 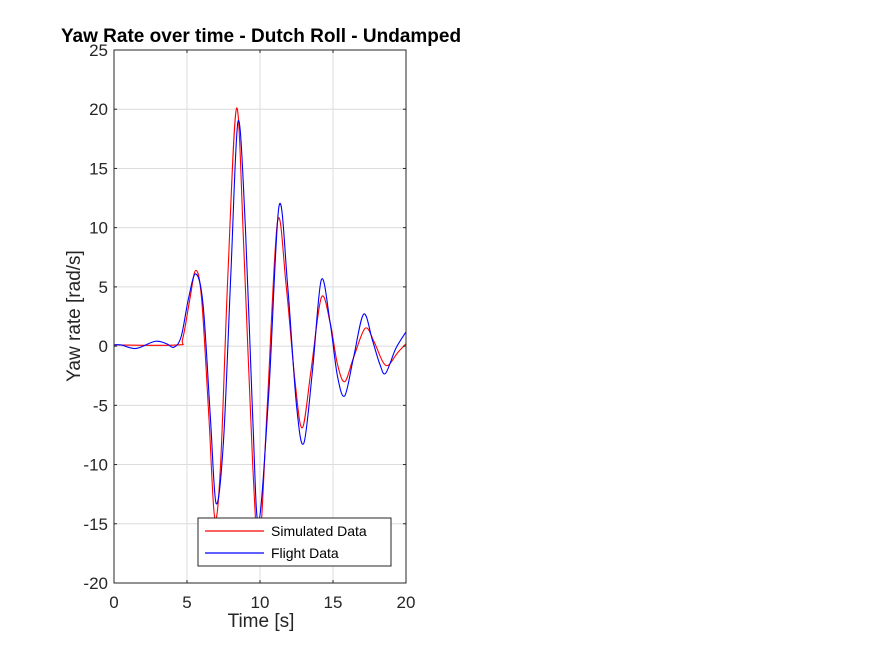 What do you see at coordinates (98, 168) in the screenshot?
I see `y-tick-label: 15` at bounding box center [98, 168].